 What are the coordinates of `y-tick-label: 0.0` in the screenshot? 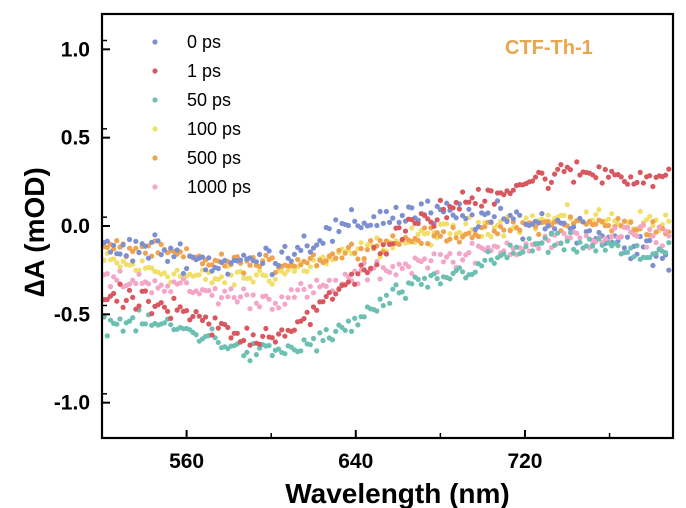 It's located at (75, 226).